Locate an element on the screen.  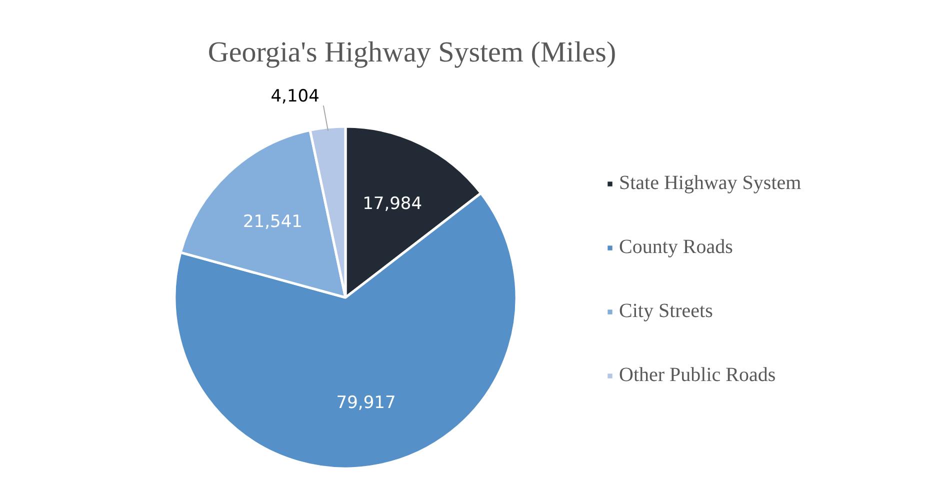
data-label: 79,917 is located at coordinates (366, 403).